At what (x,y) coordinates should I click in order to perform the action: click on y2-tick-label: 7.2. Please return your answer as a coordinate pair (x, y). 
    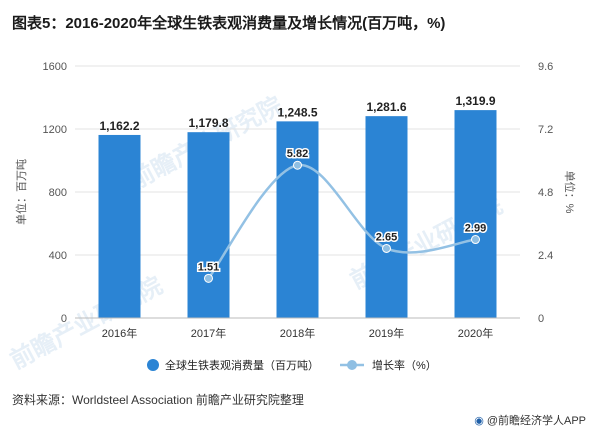
    Looking at the image, I should click on (545, 130).